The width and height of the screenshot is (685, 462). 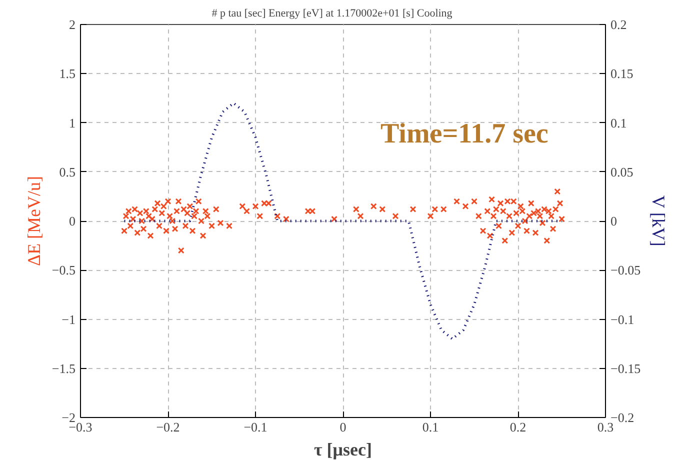 I want to click on y2-tick-label: −0.1, so click(x=622, y=319).